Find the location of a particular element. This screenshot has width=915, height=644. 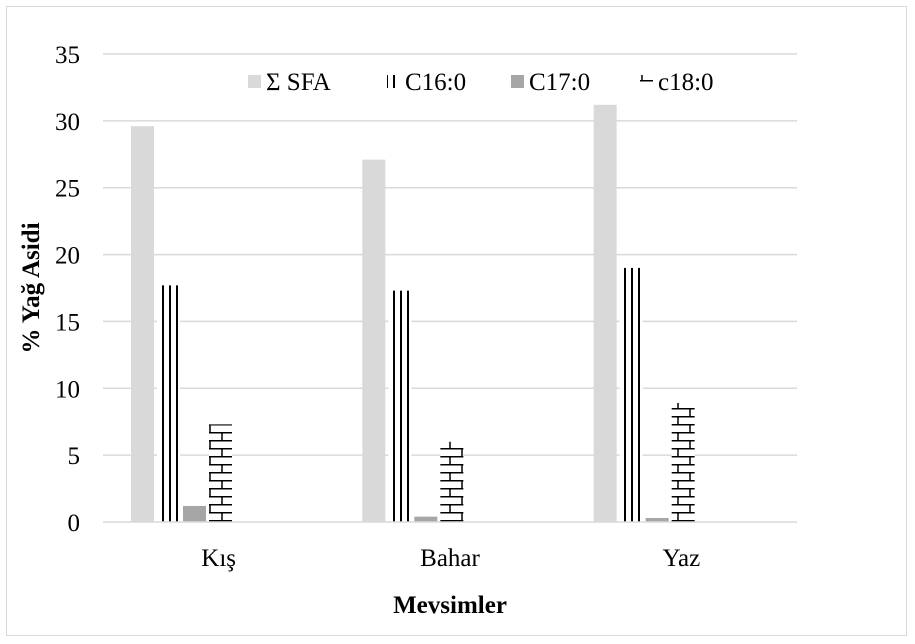

y-tick-label: 30 is located at coordinates (67, 122).